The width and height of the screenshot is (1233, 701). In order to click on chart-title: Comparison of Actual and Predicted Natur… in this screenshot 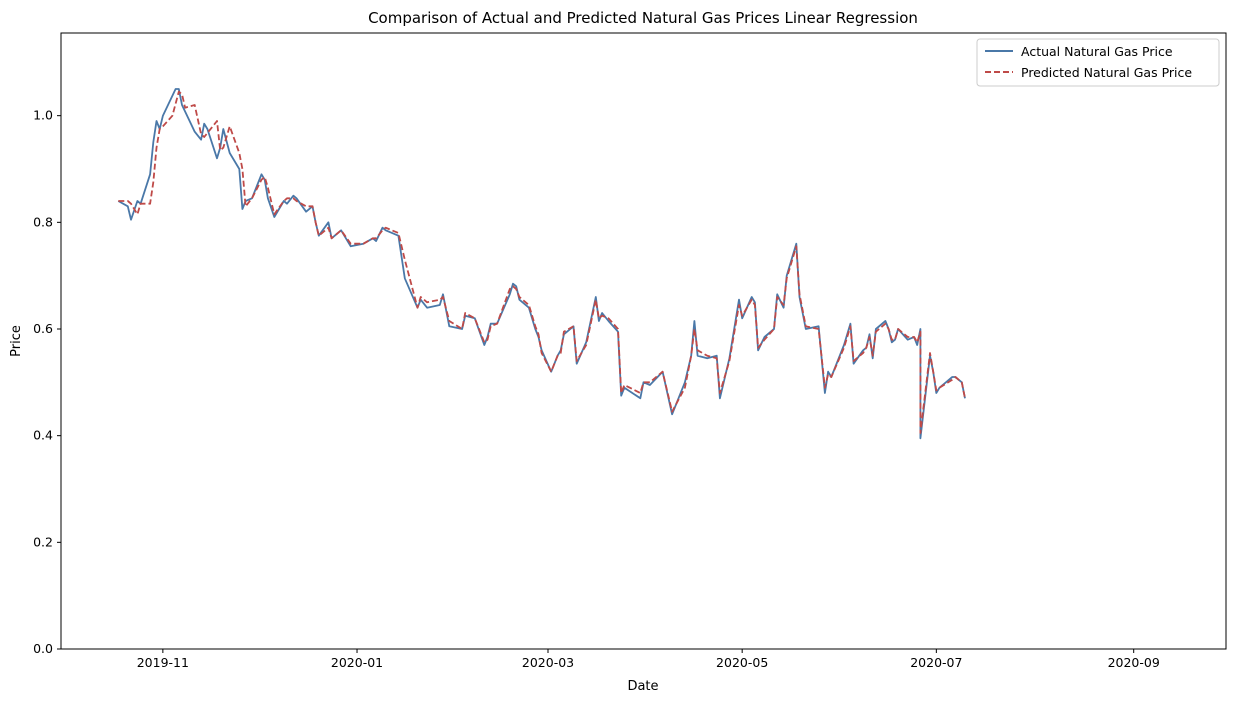, I will do `click(643, 18)`.